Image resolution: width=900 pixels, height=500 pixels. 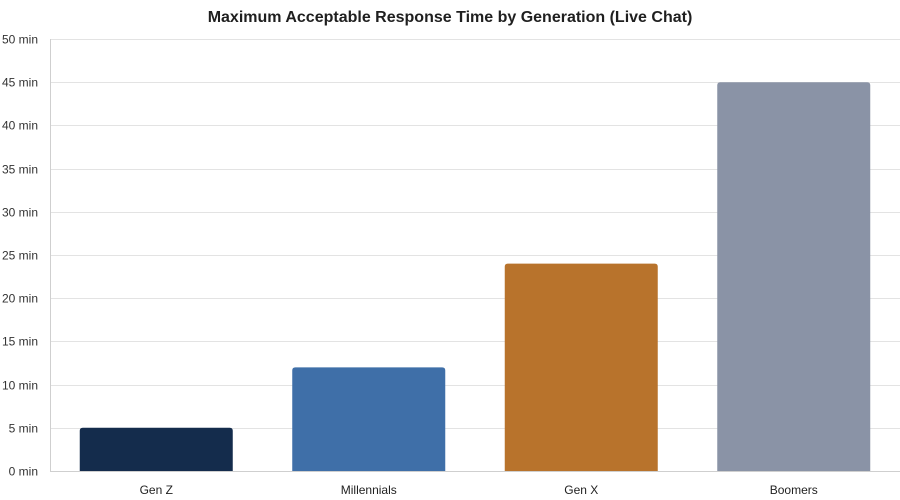 What do you see at coordinates (20, 299) in the screenshot?
I see `y-tick-label: 20 min` at bounding box center [20, 299].